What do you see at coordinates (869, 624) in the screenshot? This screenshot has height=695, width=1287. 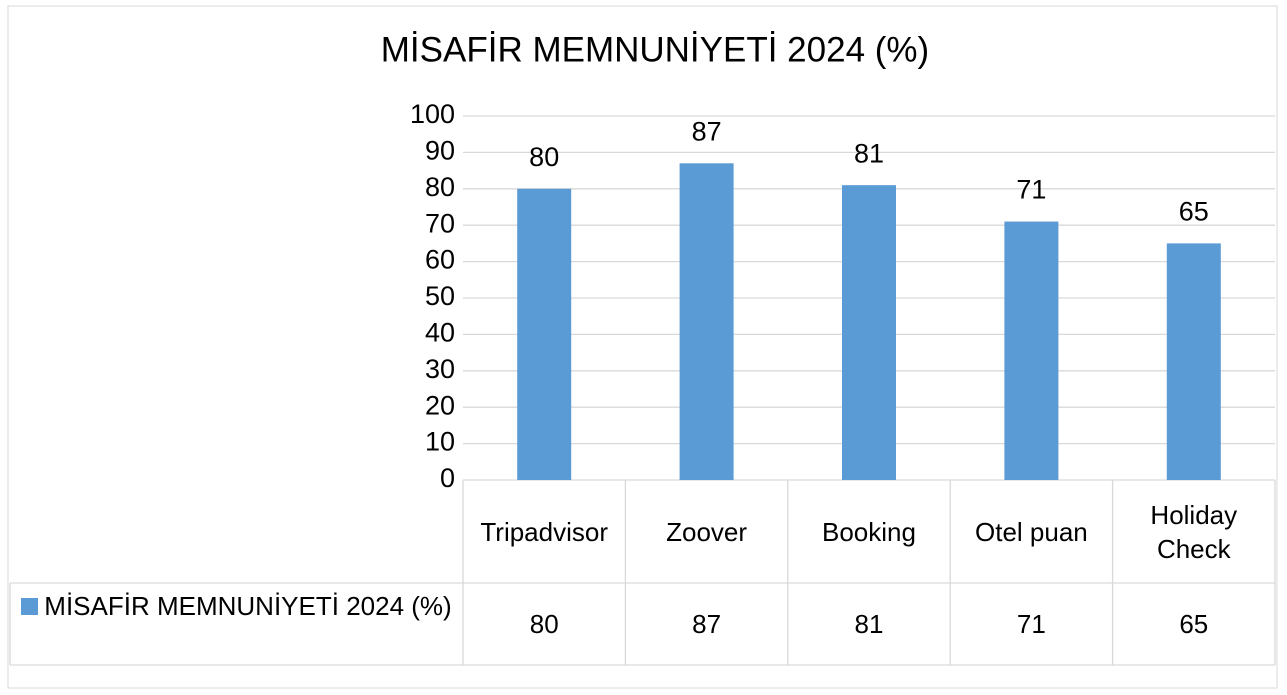 I see `table-value: 81` at bounding box center [869, 624].